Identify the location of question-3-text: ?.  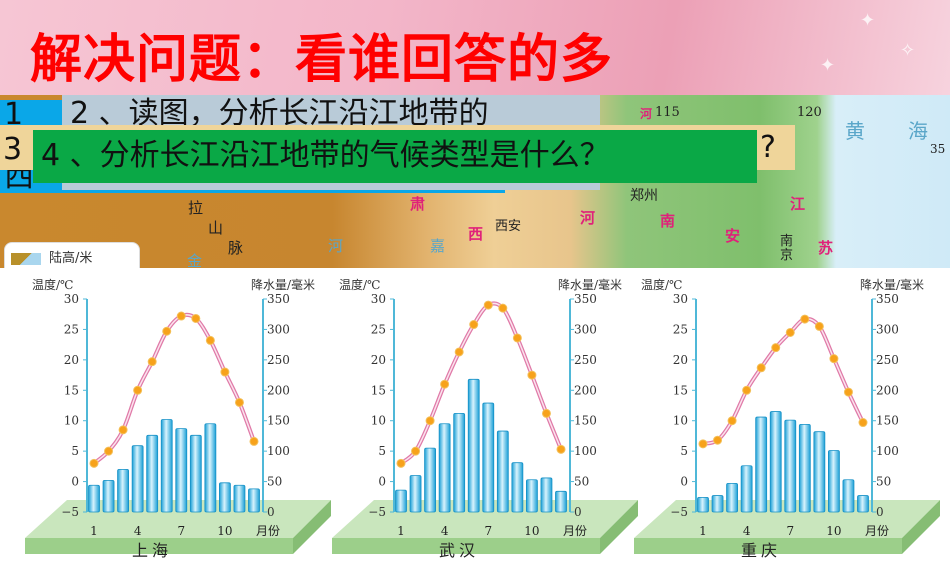
(768, 147).